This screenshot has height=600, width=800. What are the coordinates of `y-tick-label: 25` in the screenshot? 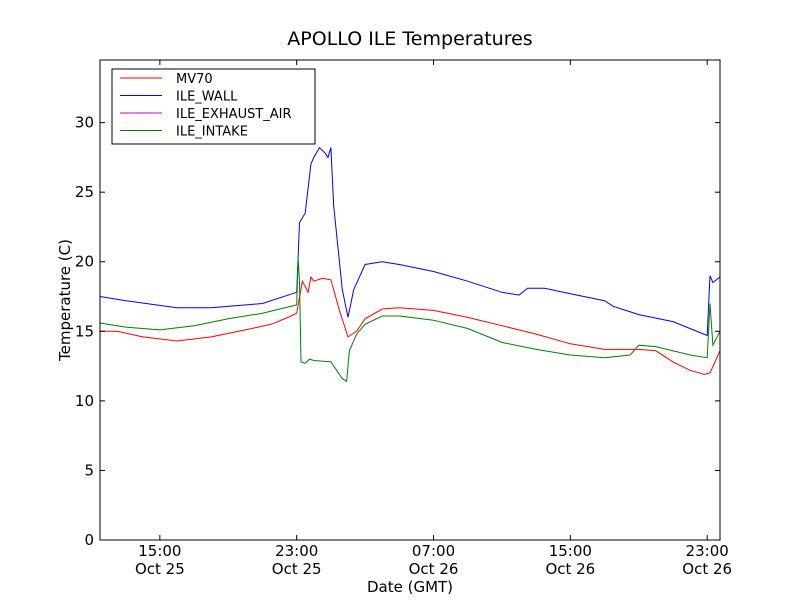 It's located at (84, 192).